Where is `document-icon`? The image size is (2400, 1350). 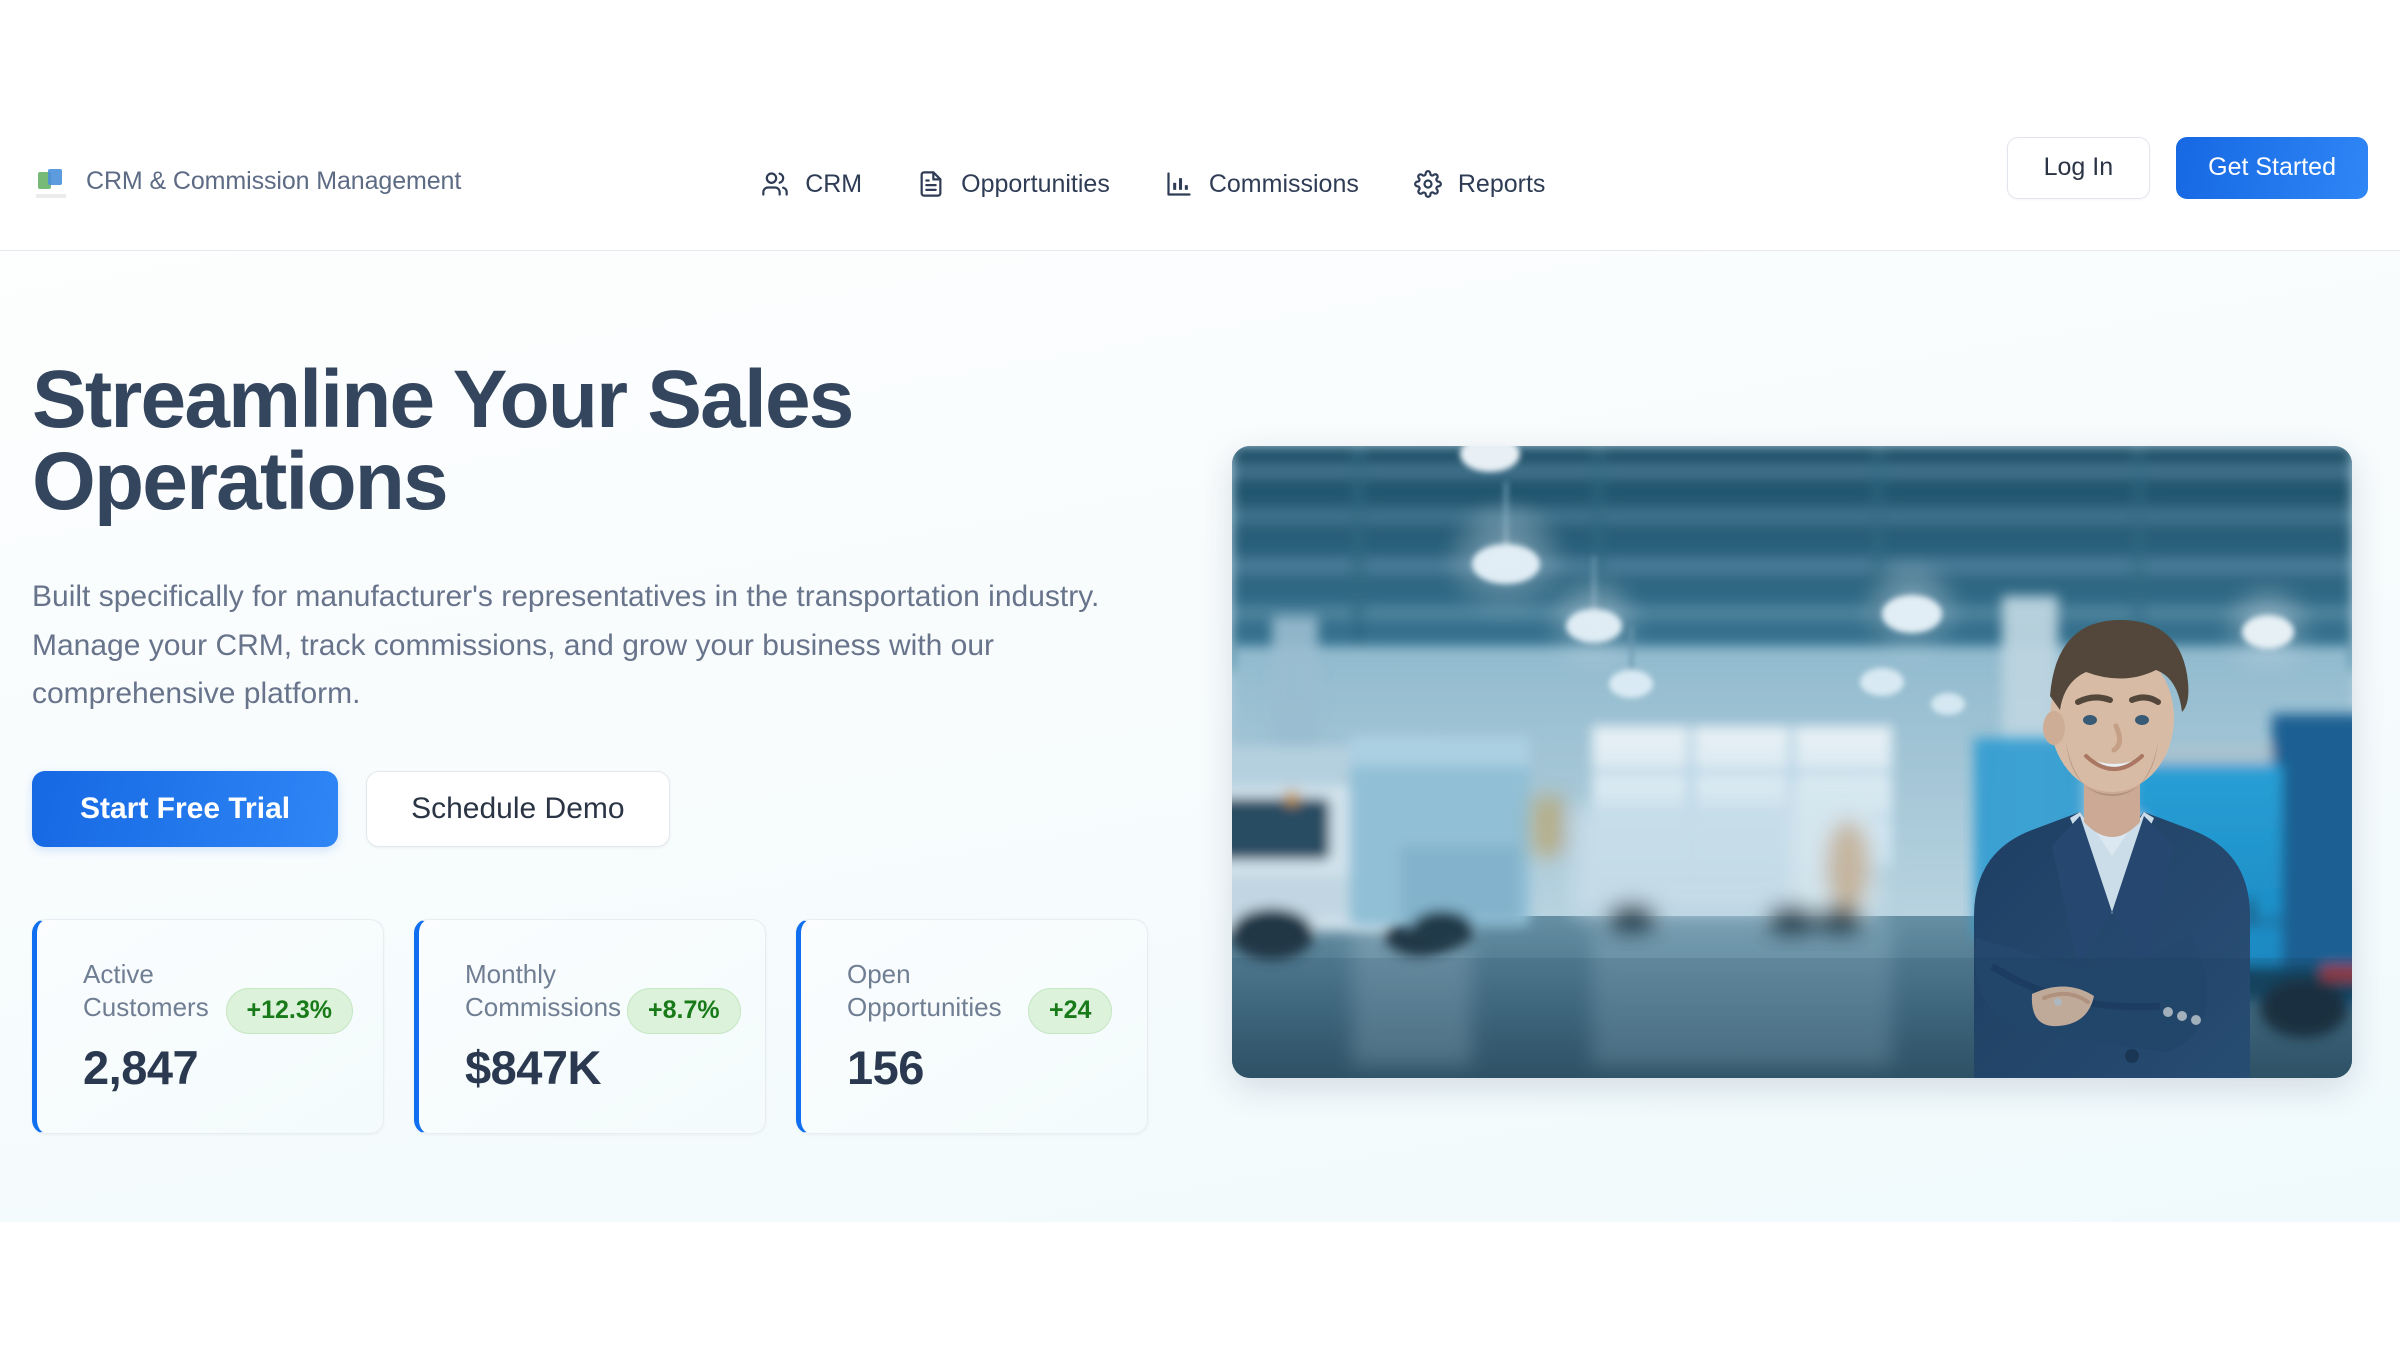
document-icon is located at coordinates (931, 184).